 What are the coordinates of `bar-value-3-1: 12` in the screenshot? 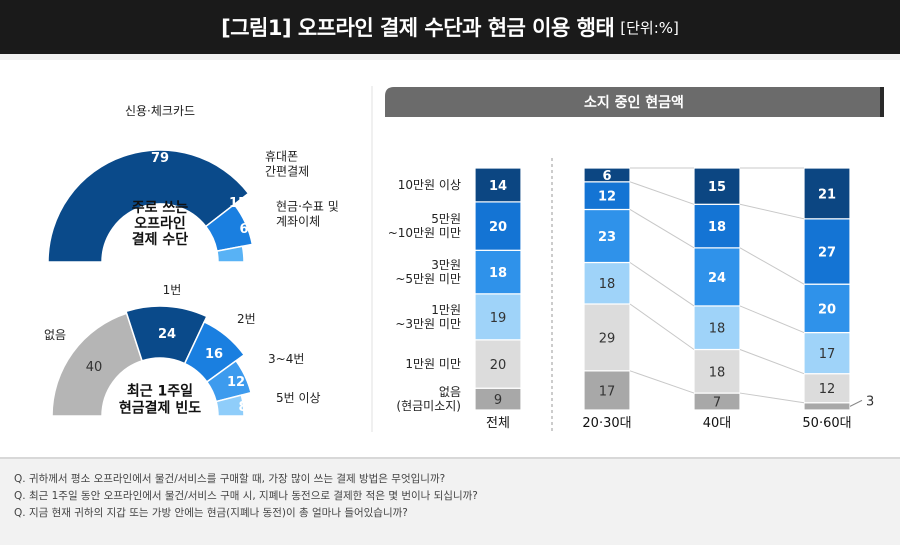 It's located at (827, 389).